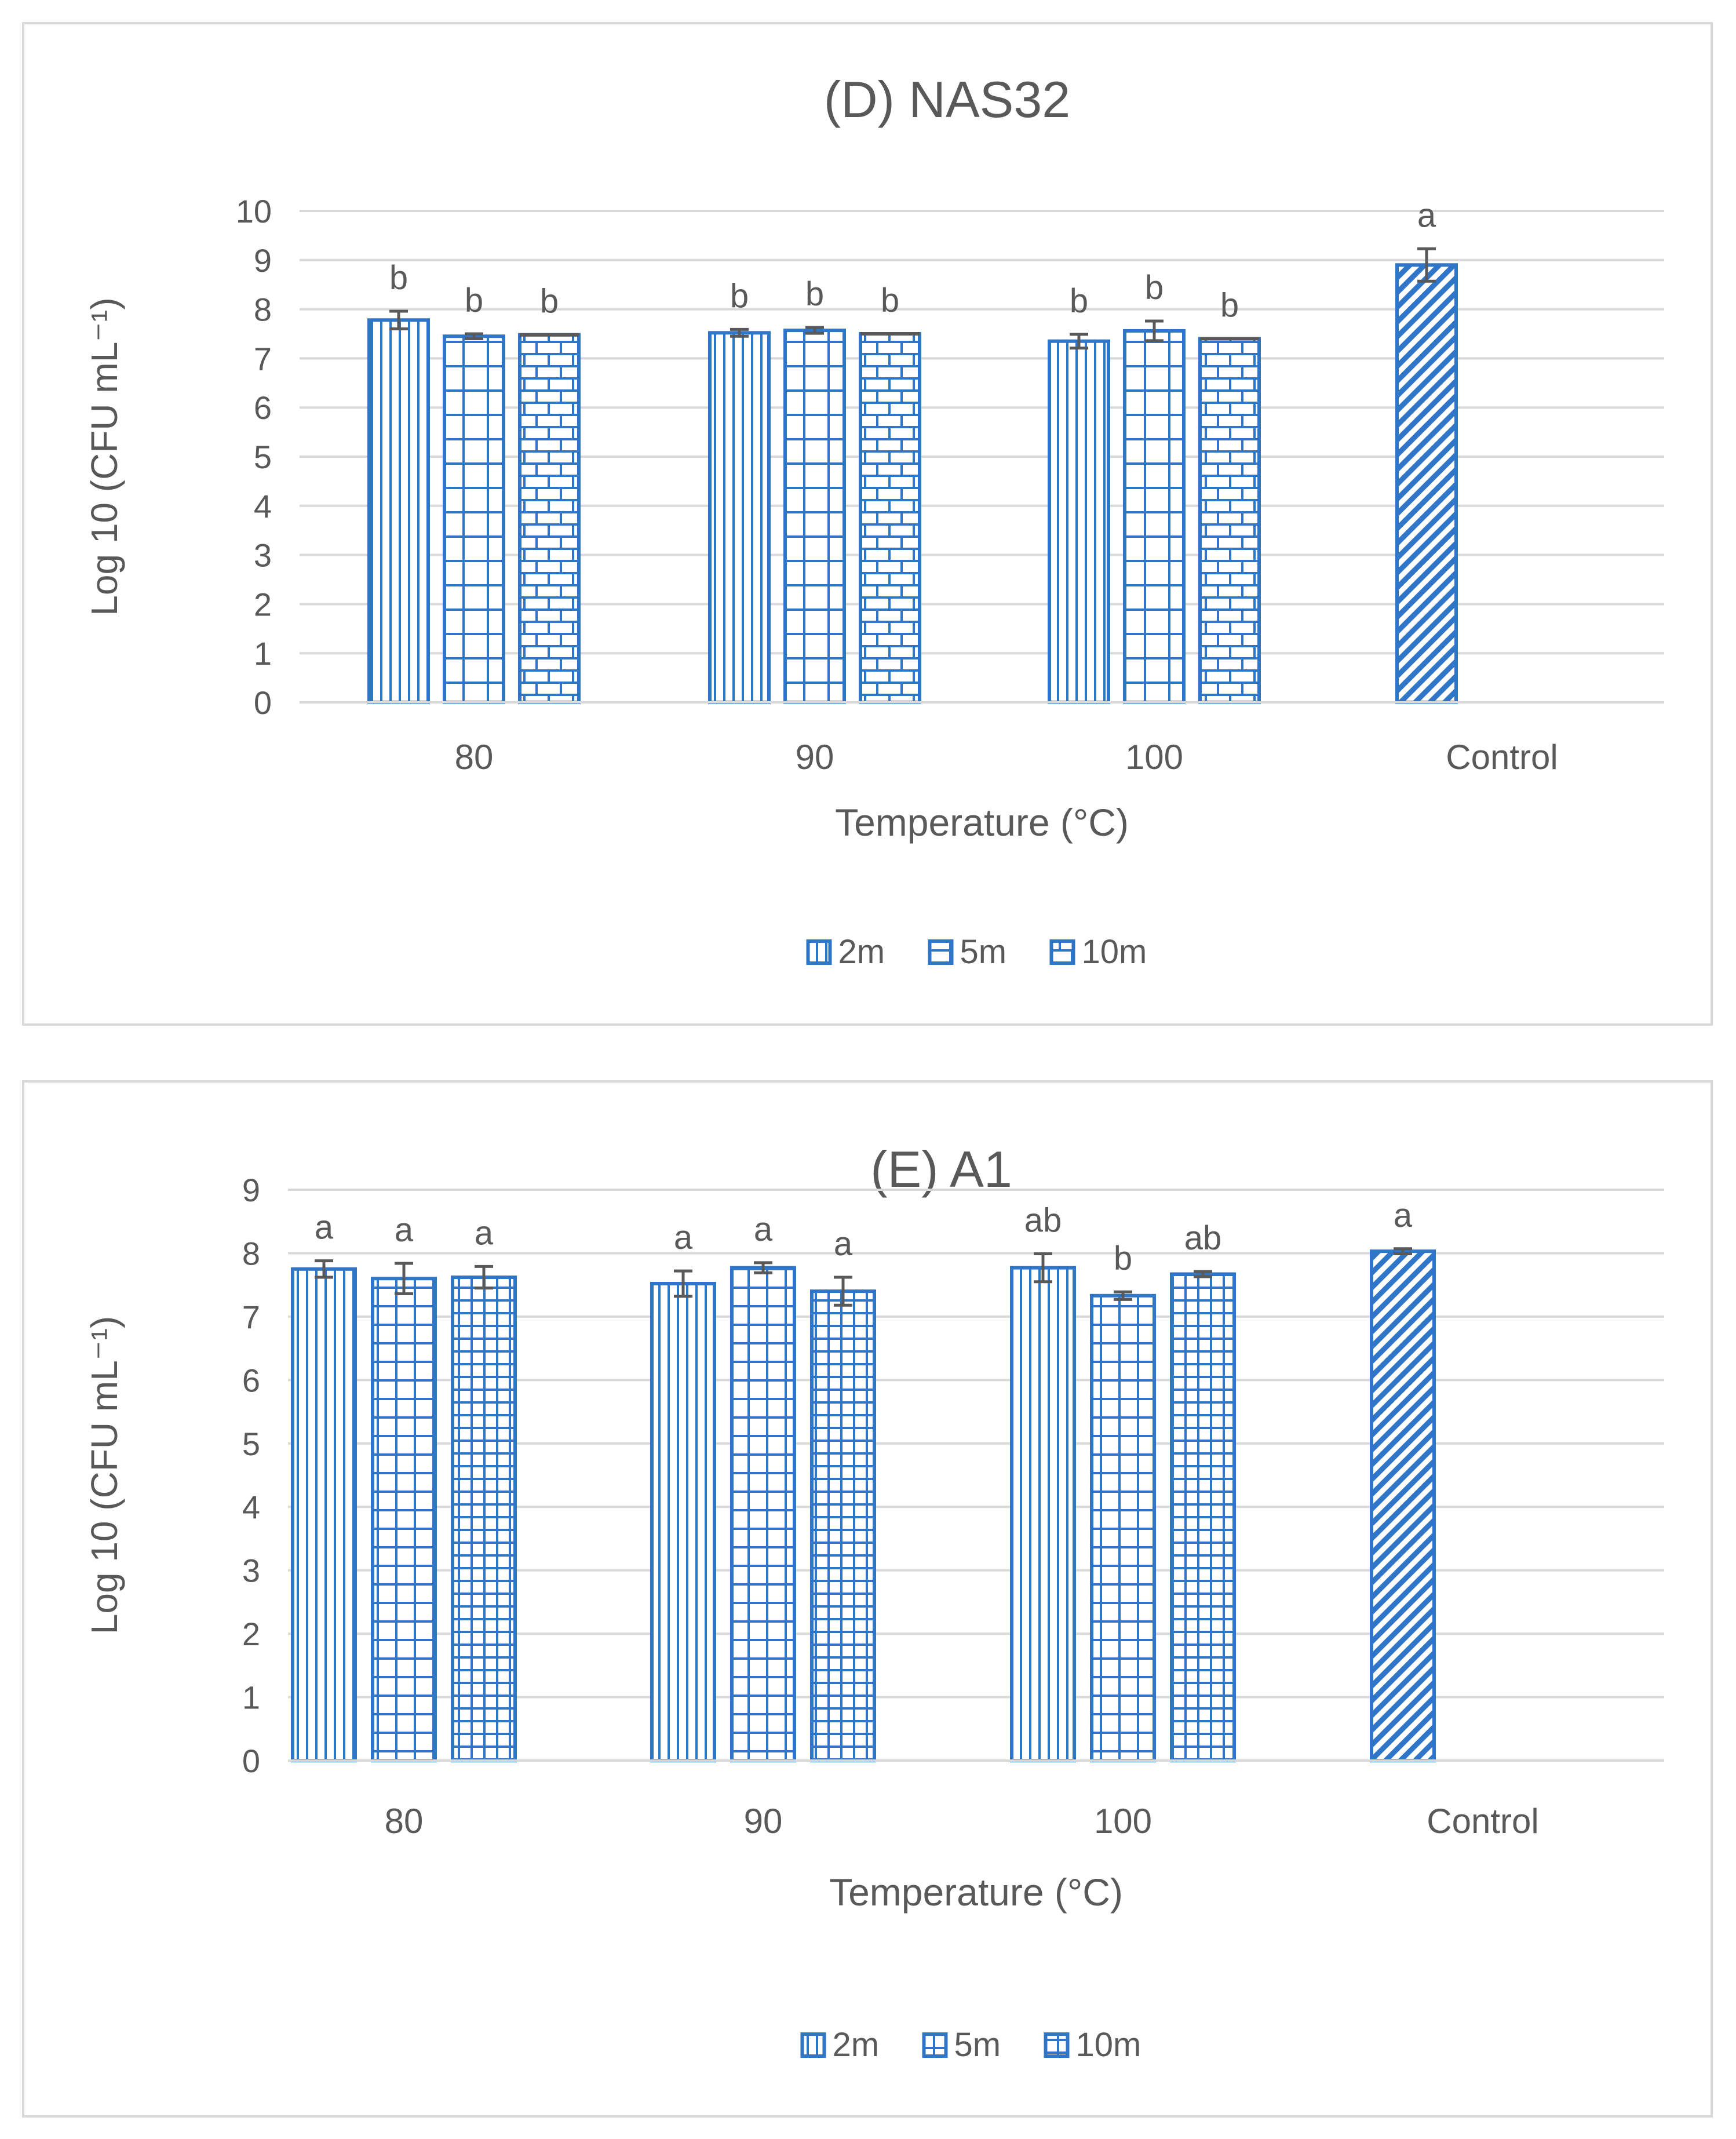  What do you see at coordinates (941, 1169) in the screenshot?
I see `chart-title: (E) A1` at bounding box center [941, 1169].